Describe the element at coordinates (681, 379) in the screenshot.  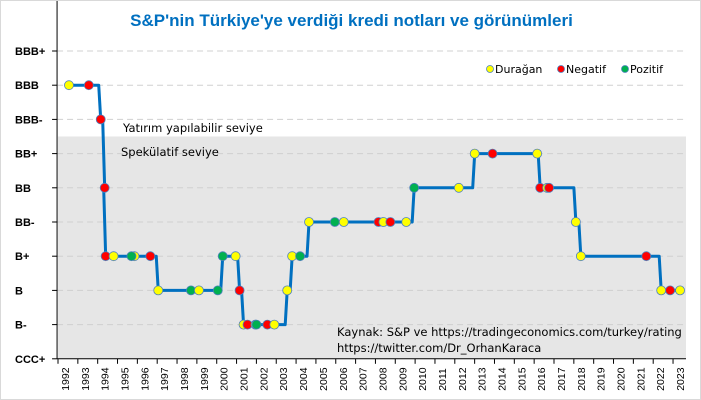
I see `x-tick-label: 2023` at that location.